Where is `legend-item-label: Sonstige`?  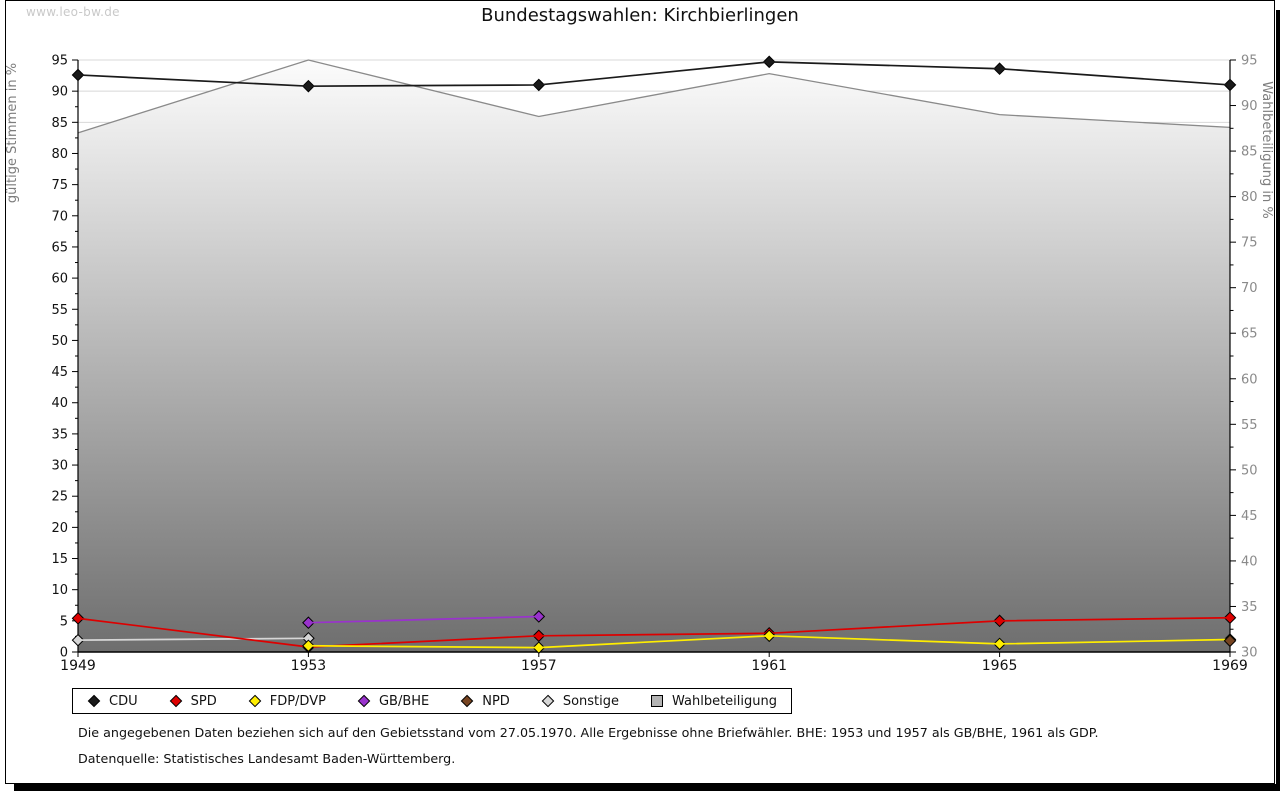
legend-item-label: Sonstige is located at coordinates (590, 701).